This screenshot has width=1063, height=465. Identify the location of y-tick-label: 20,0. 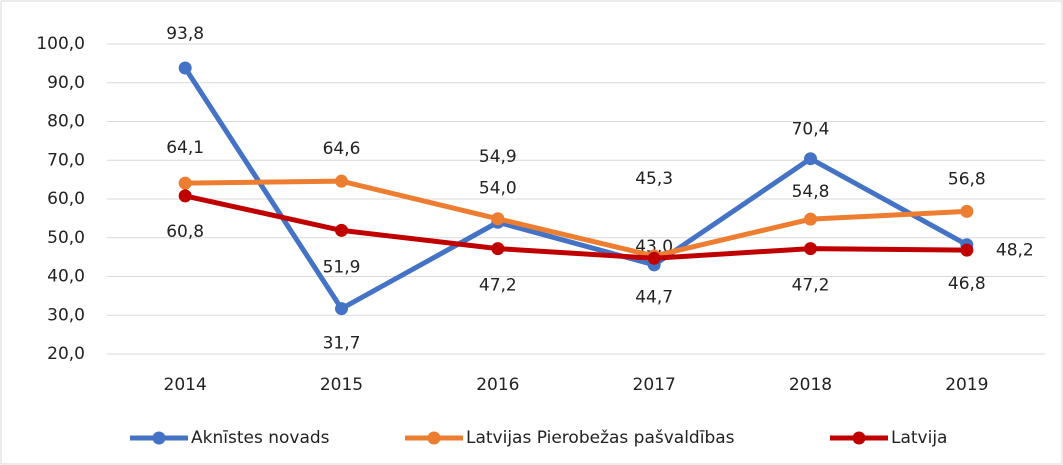
(66, 354).